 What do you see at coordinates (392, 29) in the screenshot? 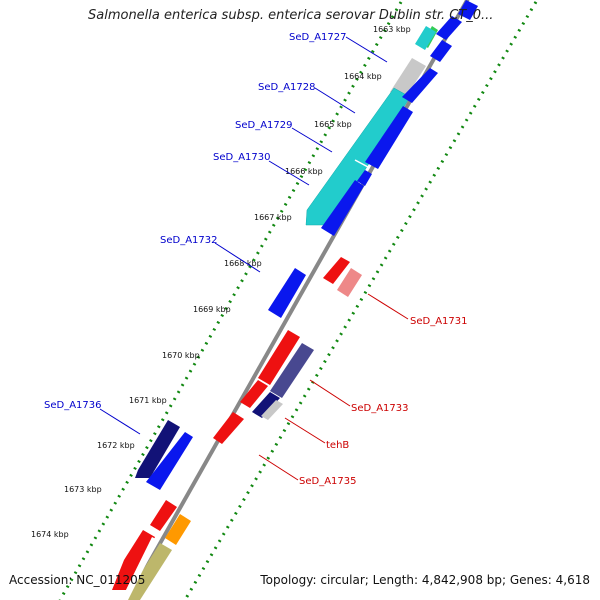
I see `tick-label-1663: 1663 kbp` at bounding box center [392, 29].